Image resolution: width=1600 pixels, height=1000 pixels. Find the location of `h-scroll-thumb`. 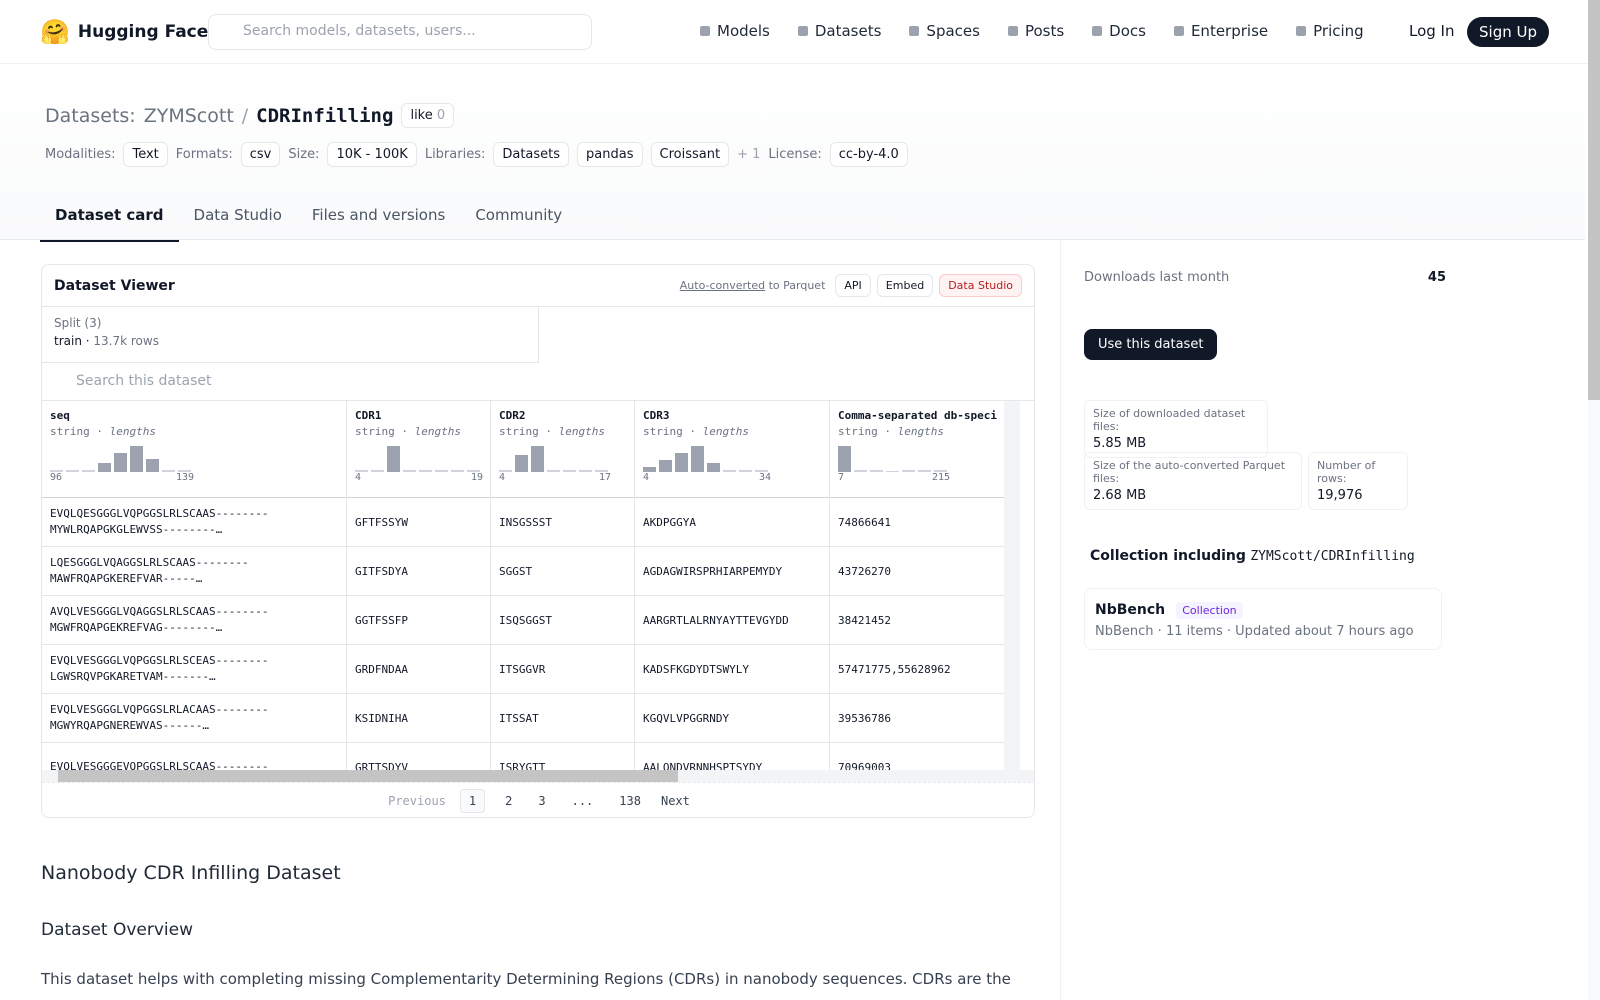

h-scroll-thumb is located at coordinates (368, 776).